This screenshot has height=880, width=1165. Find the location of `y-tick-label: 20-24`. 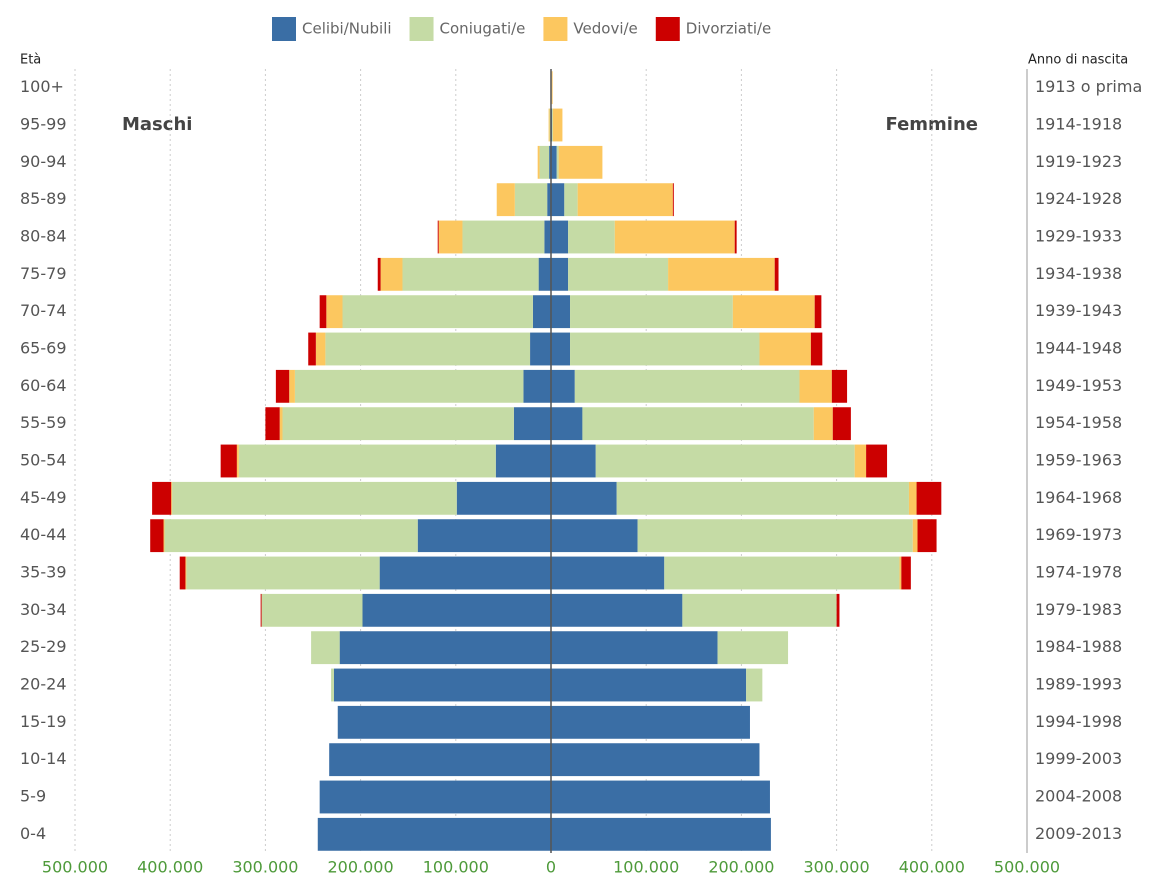

y-tick-label: 20-24 is located at coordinates (43, 684).